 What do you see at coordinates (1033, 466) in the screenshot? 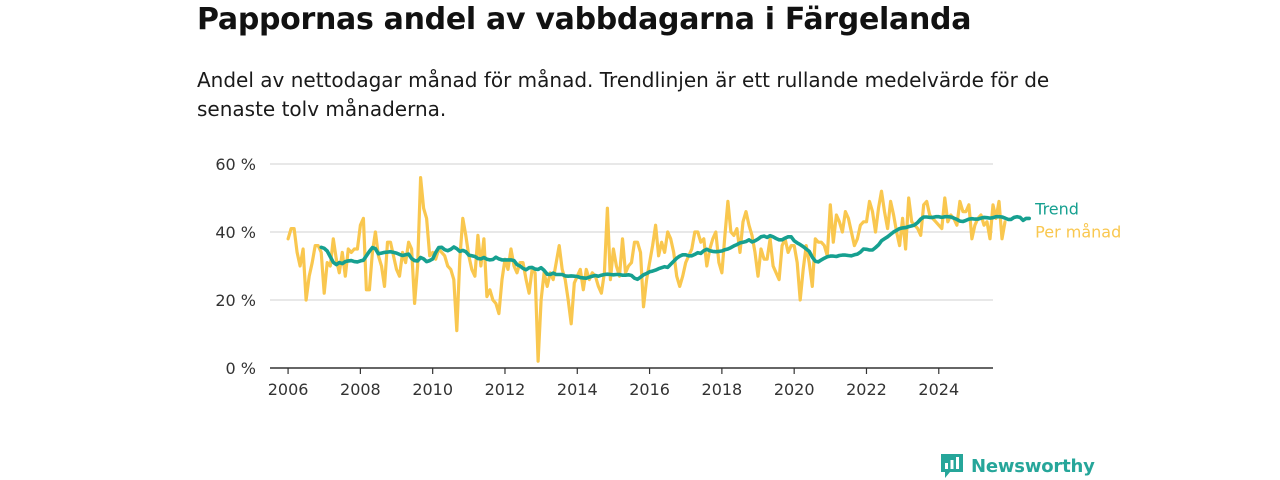
I see `newsworthy-logo-text: Newsworthy` at bounding box center [1033, 466].